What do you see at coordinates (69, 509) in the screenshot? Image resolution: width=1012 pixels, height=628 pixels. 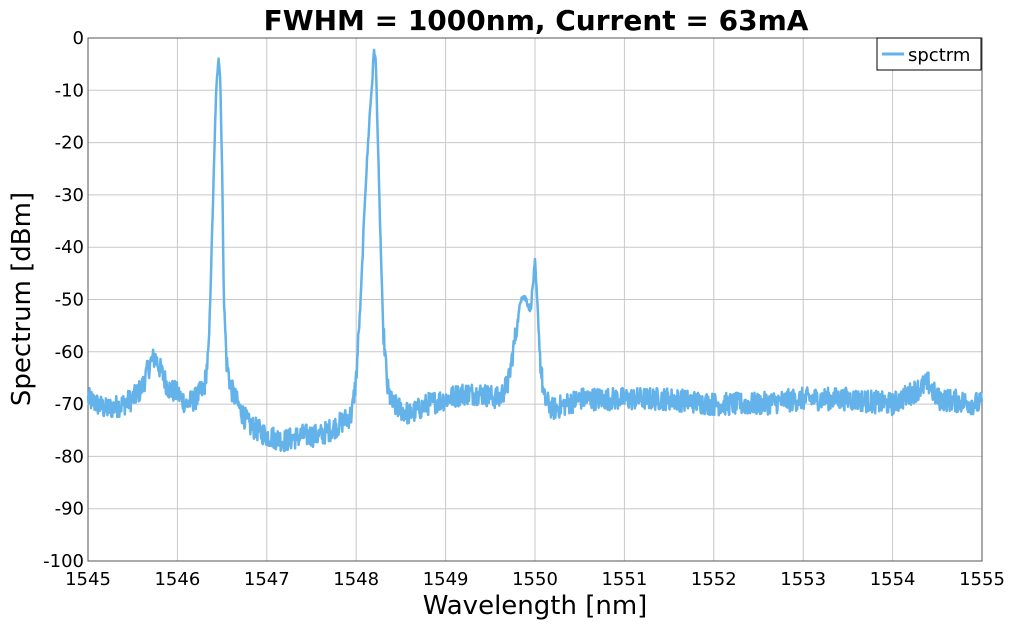 I see `y-tick-label: -90` at bounding box center [69, 509].